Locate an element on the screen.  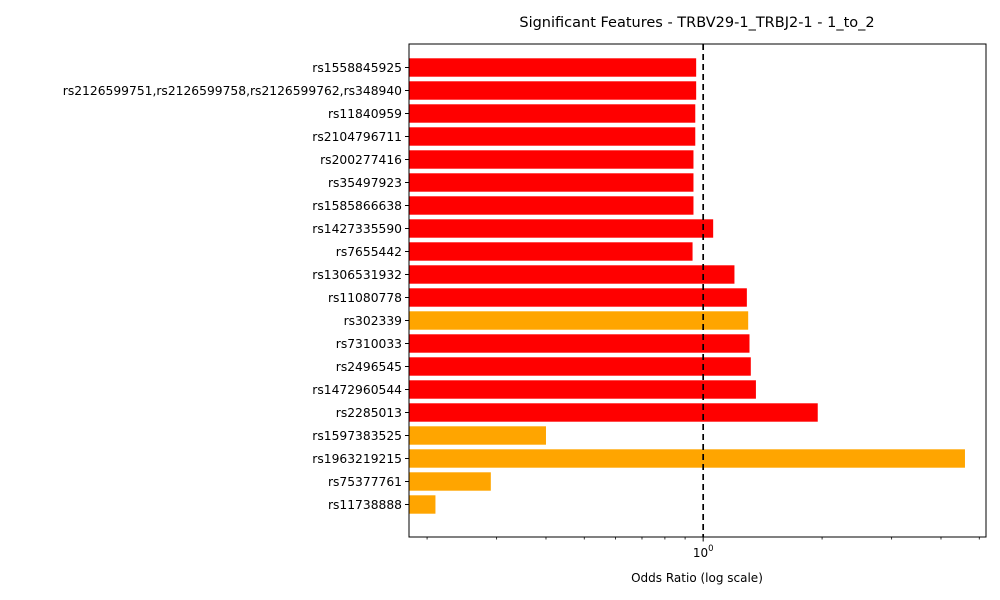
y-tick-label: rs35497923 is located at coordinates (365, 183).